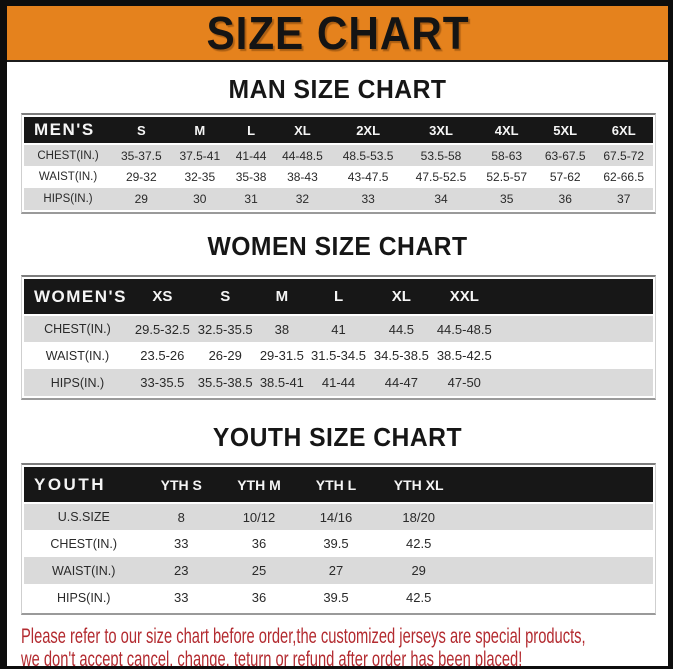 The height and width of the screenshot is (669, 673). What do you see at coordinates (77, 297) in the screenshot?
I see `table-title-cell: WOMEN'S` at bounding box center [77, 297].